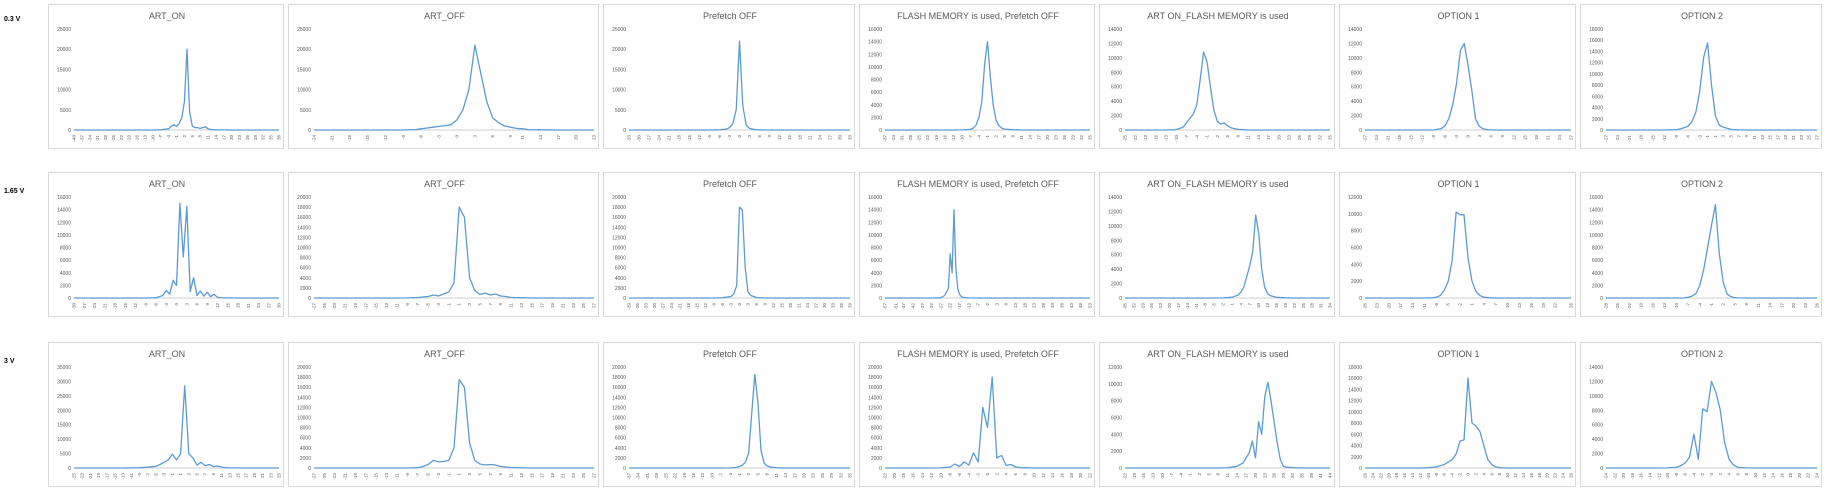  I want to click on x-tick-label: 13, so click(521, 476).